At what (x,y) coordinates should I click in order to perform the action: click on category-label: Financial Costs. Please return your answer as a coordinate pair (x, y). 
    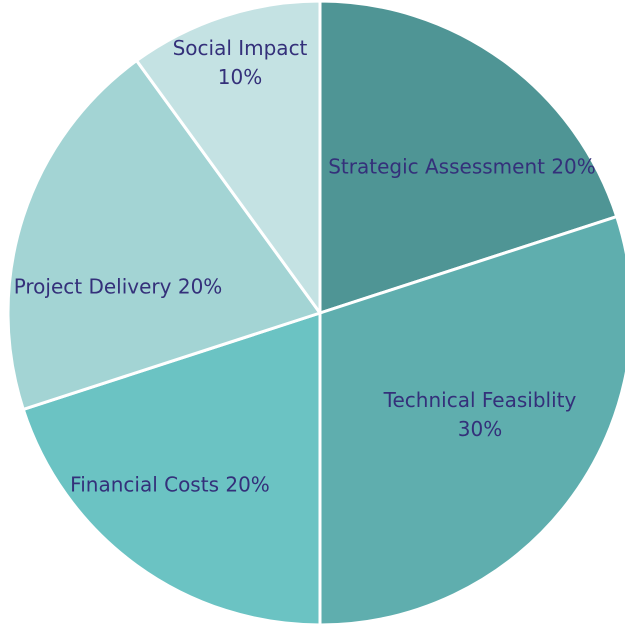
    Looking at the image, I should click on (144, 484).